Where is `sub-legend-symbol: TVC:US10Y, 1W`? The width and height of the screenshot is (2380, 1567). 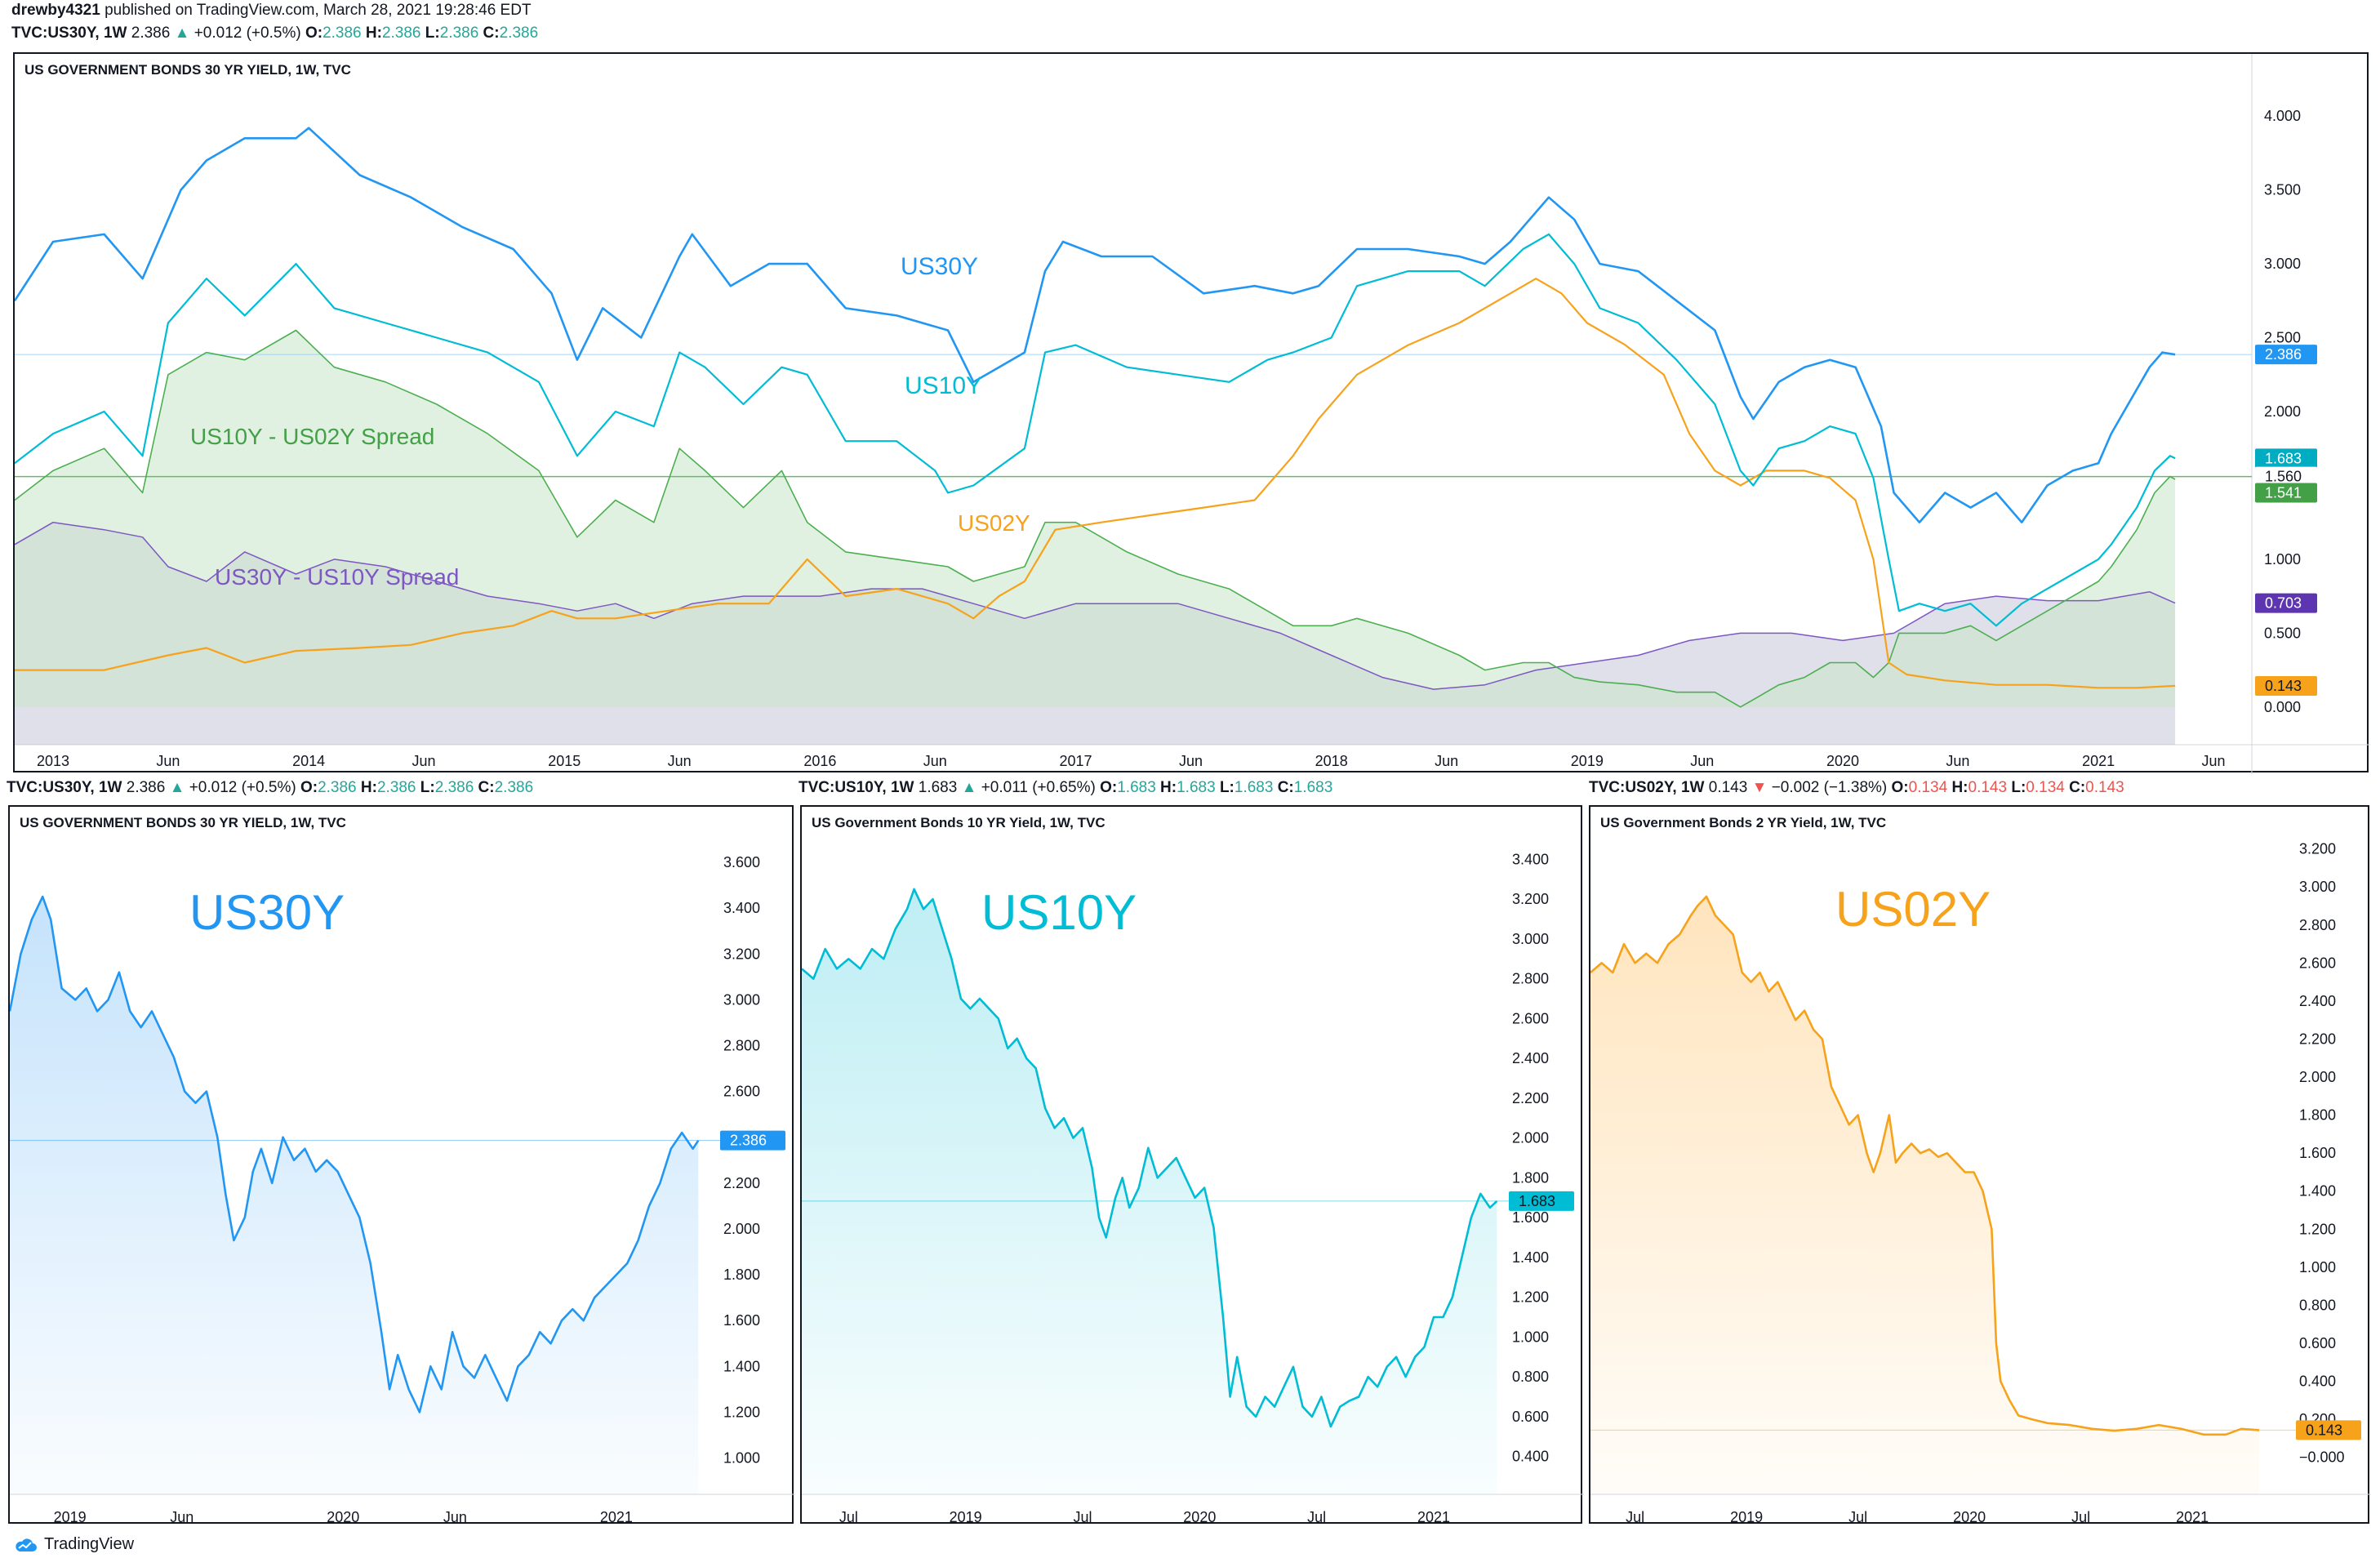
sub-legend-symbol: TVC:US10Y, 1W is located at coordinates (857, 787).